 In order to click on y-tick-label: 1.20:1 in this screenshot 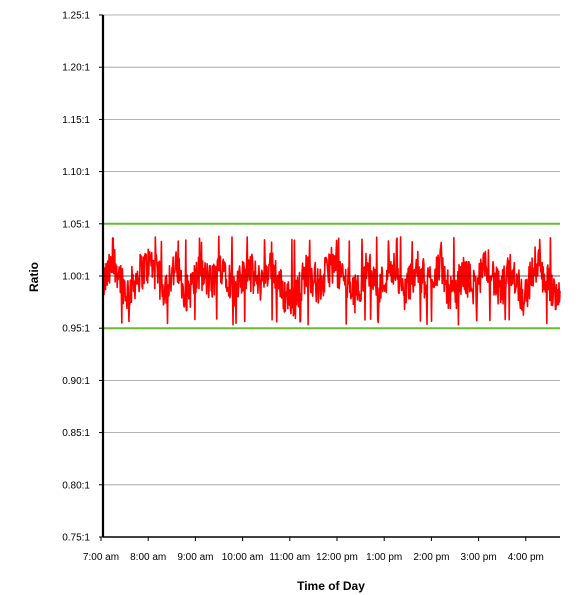, I will do `click(76, 68)`.